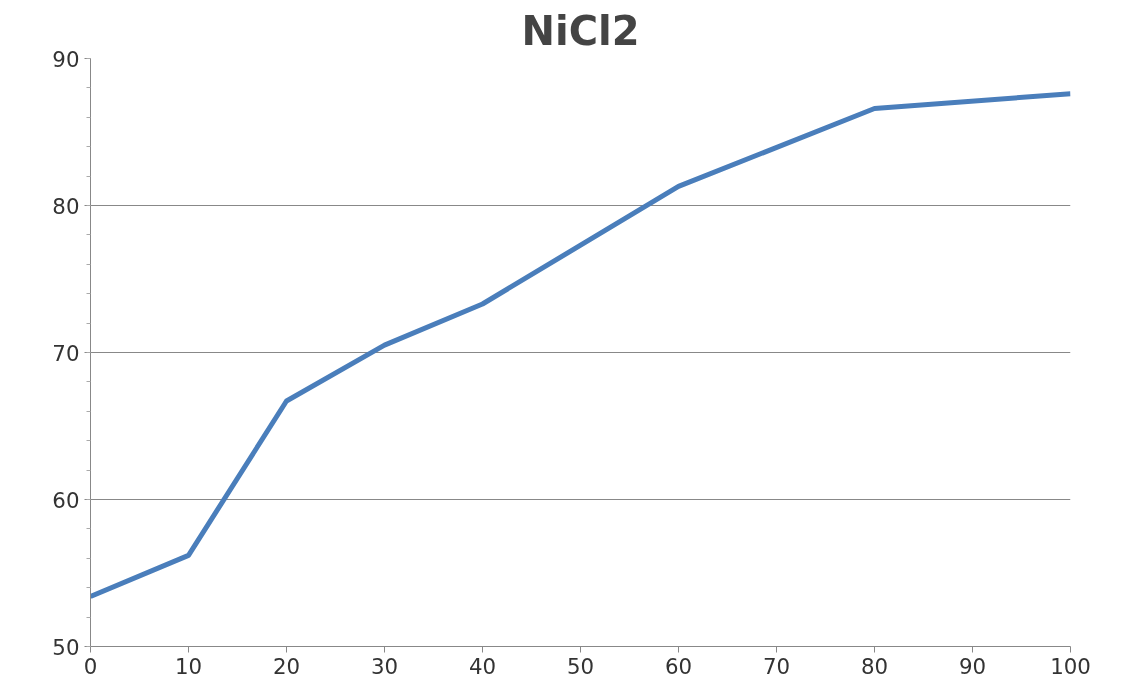 The width and height of the screenshot is (1126, 681). I want to click on x-tick-label: 60, so click(678, 666).